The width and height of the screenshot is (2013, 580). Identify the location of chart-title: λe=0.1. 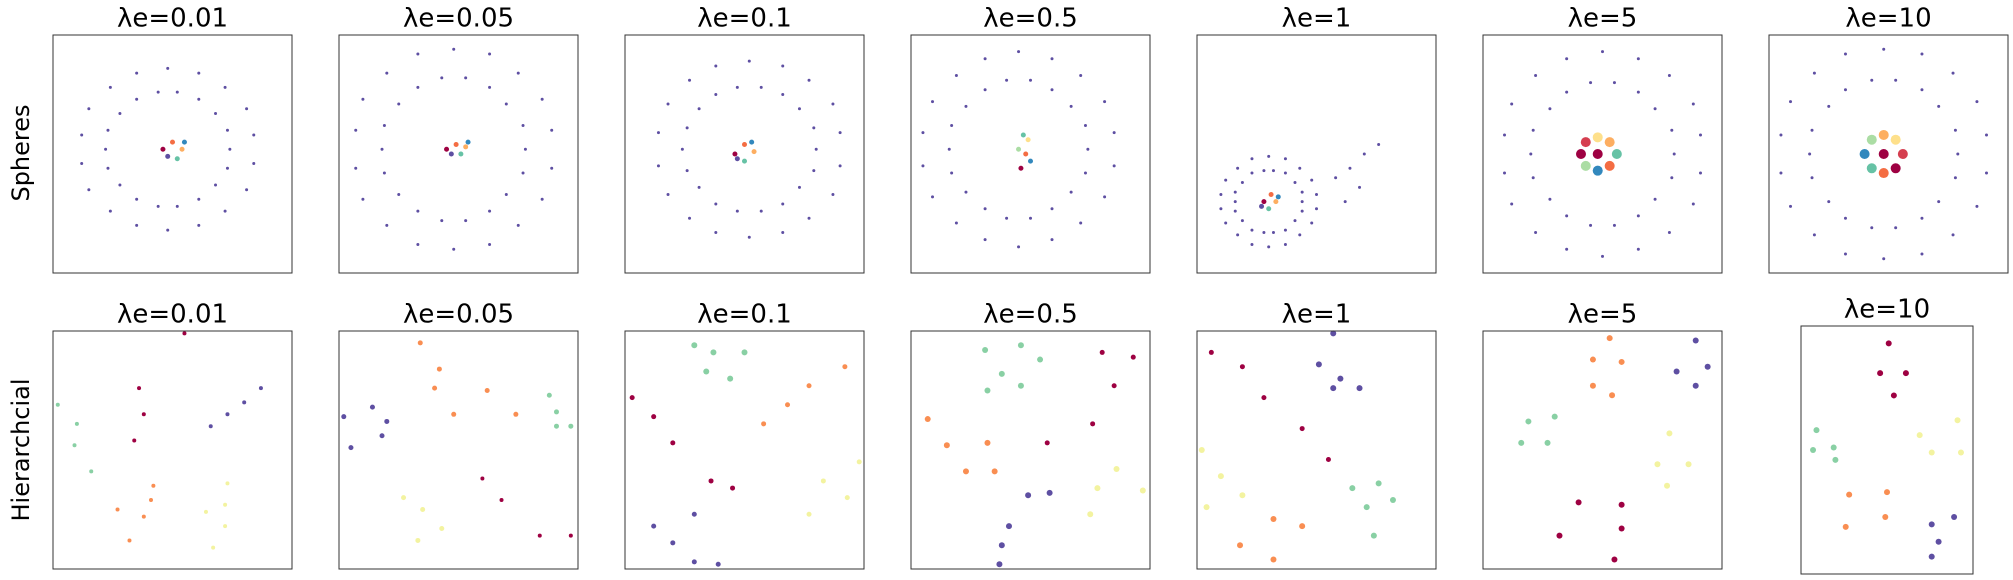
(744, 315).